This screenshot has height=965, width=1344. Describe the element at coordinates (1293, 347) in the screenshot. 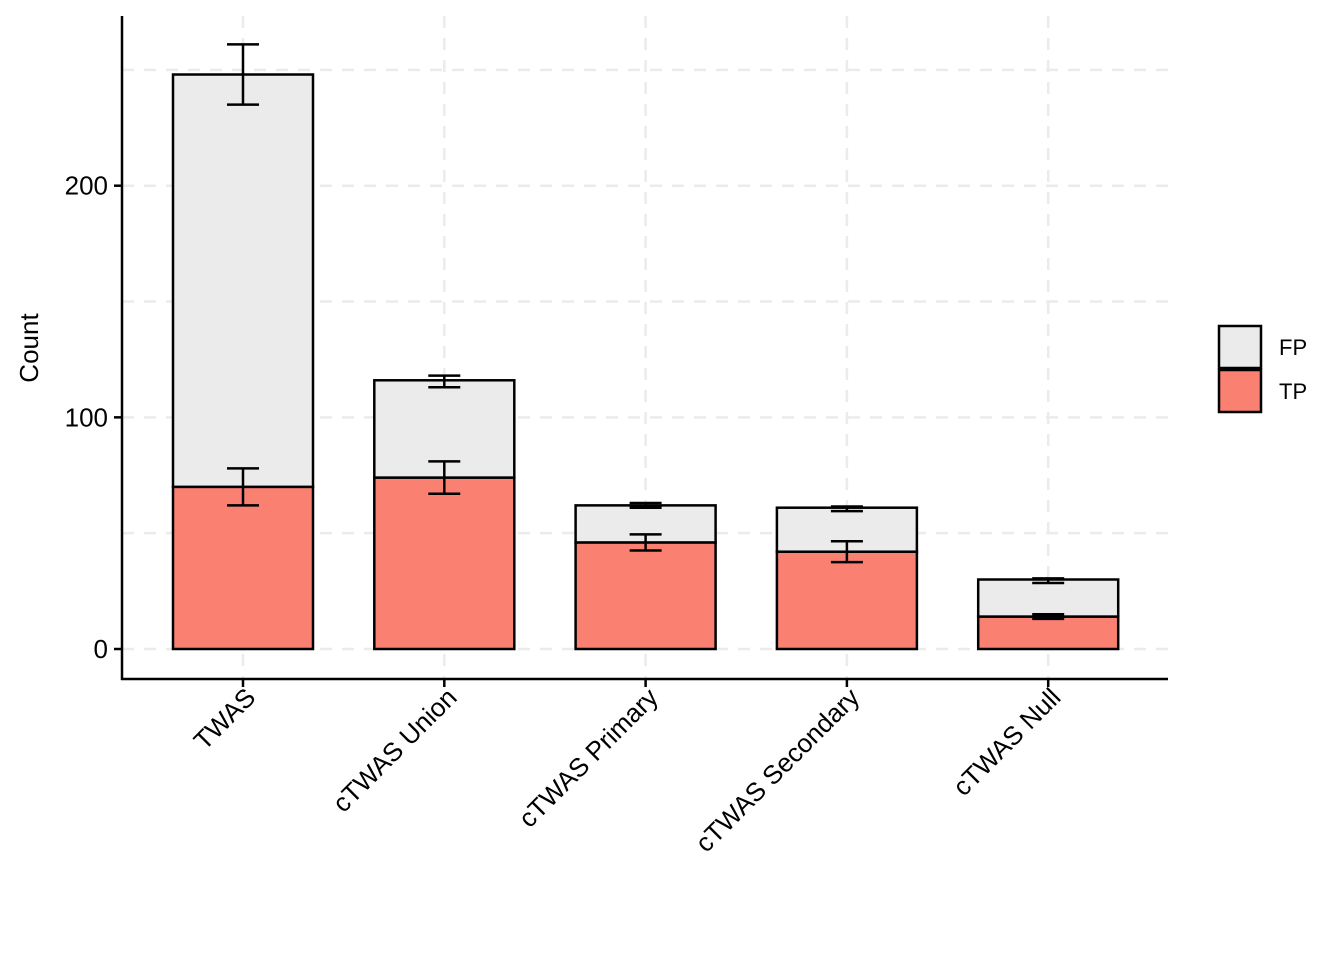

I see `legend-label: FP` at that location.